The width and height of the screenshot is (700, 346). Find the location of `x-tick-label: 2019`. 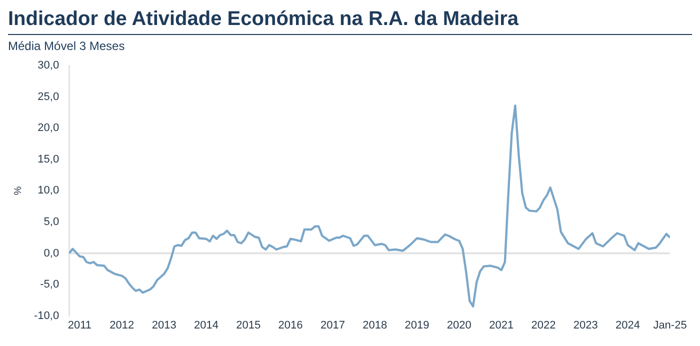

x-tick-label: 2019 is located at coordinates (417, 325).